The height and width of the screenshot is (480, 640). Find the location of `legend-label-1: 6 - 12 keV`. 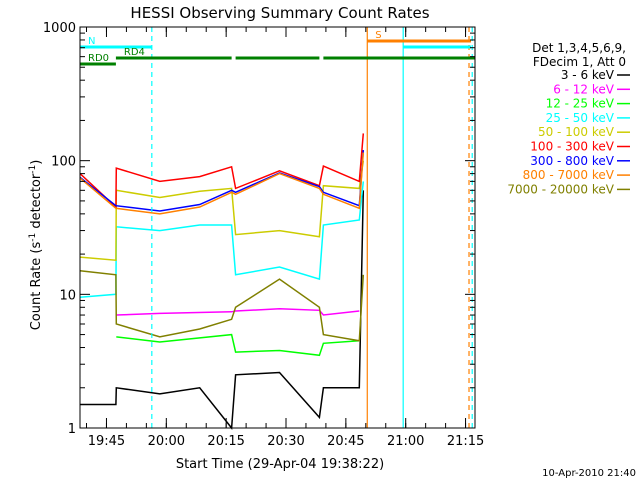

legend-label-1: 6 - 12 keV is located at coordinates (584, 89).